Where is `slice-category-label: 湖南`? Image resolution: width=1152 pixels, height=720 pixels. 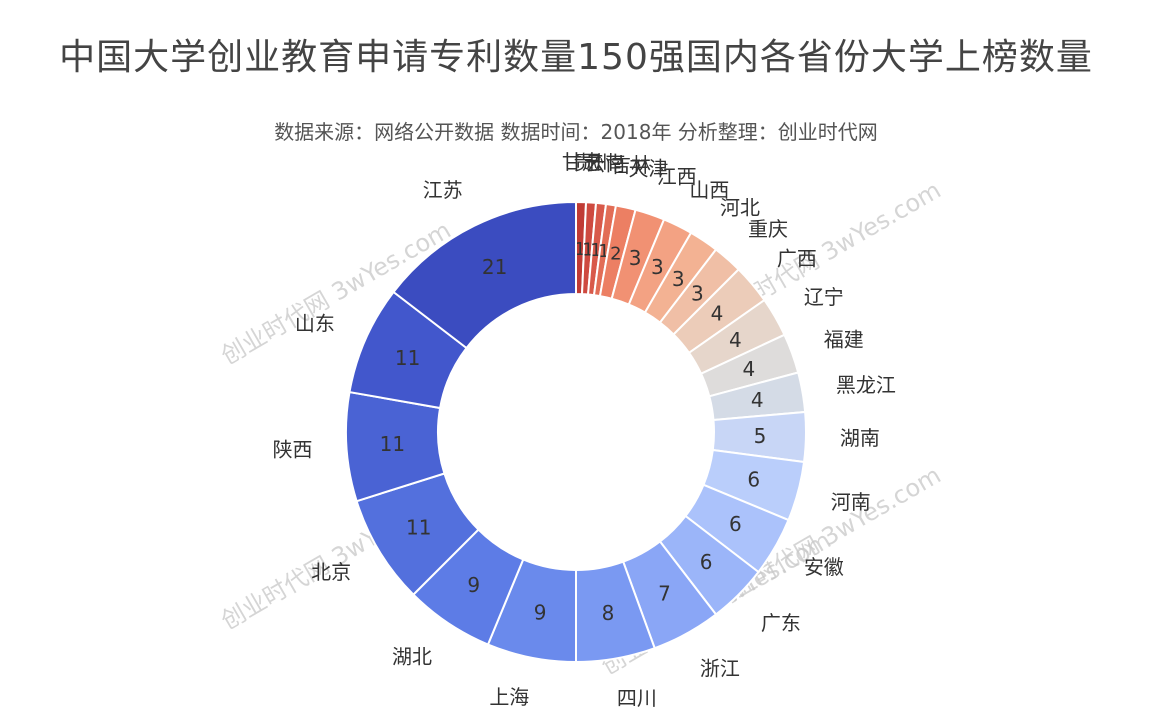
slice-category-label: 湖南 is located at coordinates (860, 438).